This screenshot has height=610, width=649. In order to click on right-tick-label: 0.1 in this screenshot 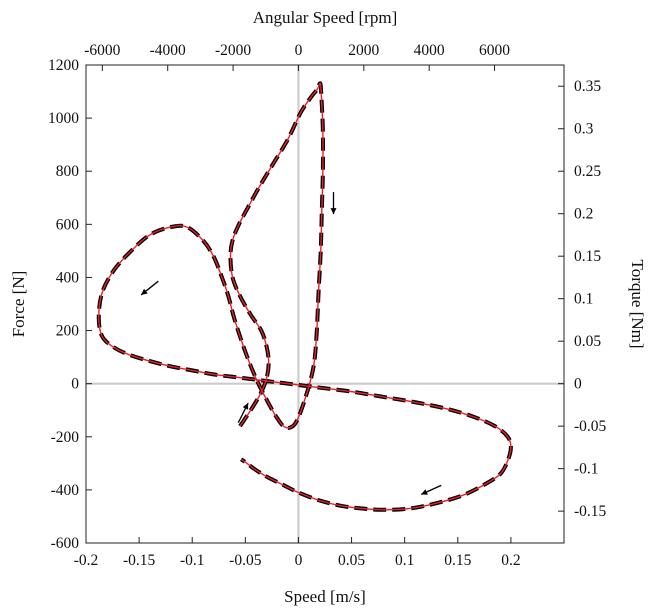, I will do `click(583, 299)`.